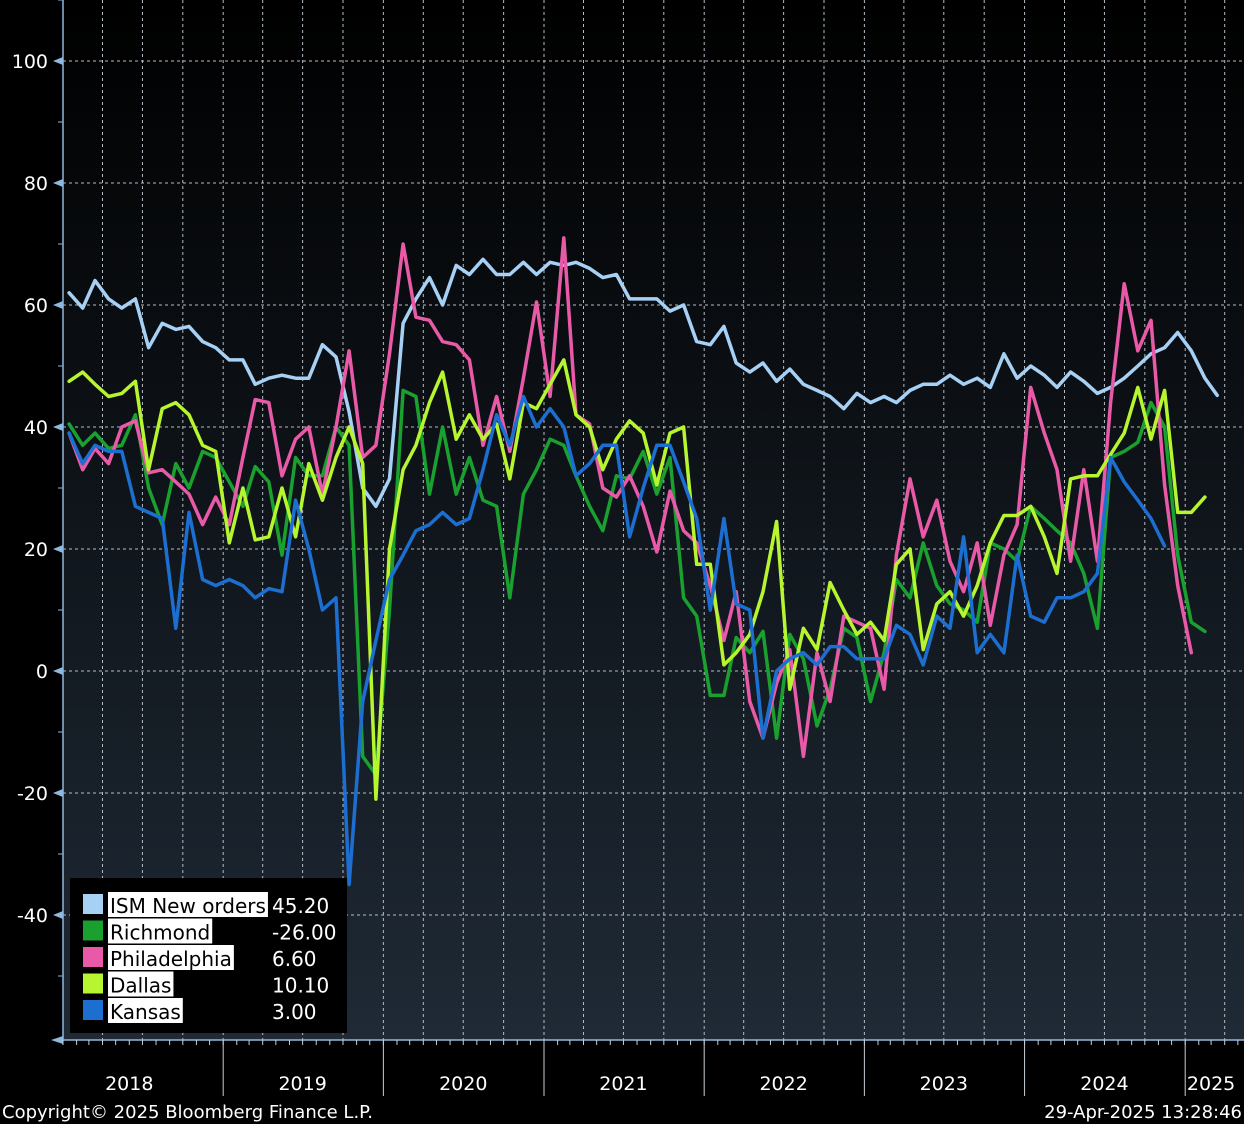 This screenshot has height=1124, width=1244. What do you see at coordinates (623, 1084) in the screenshot?
I see `x-tick-label: 2021` at bounding box center [623, 1084].